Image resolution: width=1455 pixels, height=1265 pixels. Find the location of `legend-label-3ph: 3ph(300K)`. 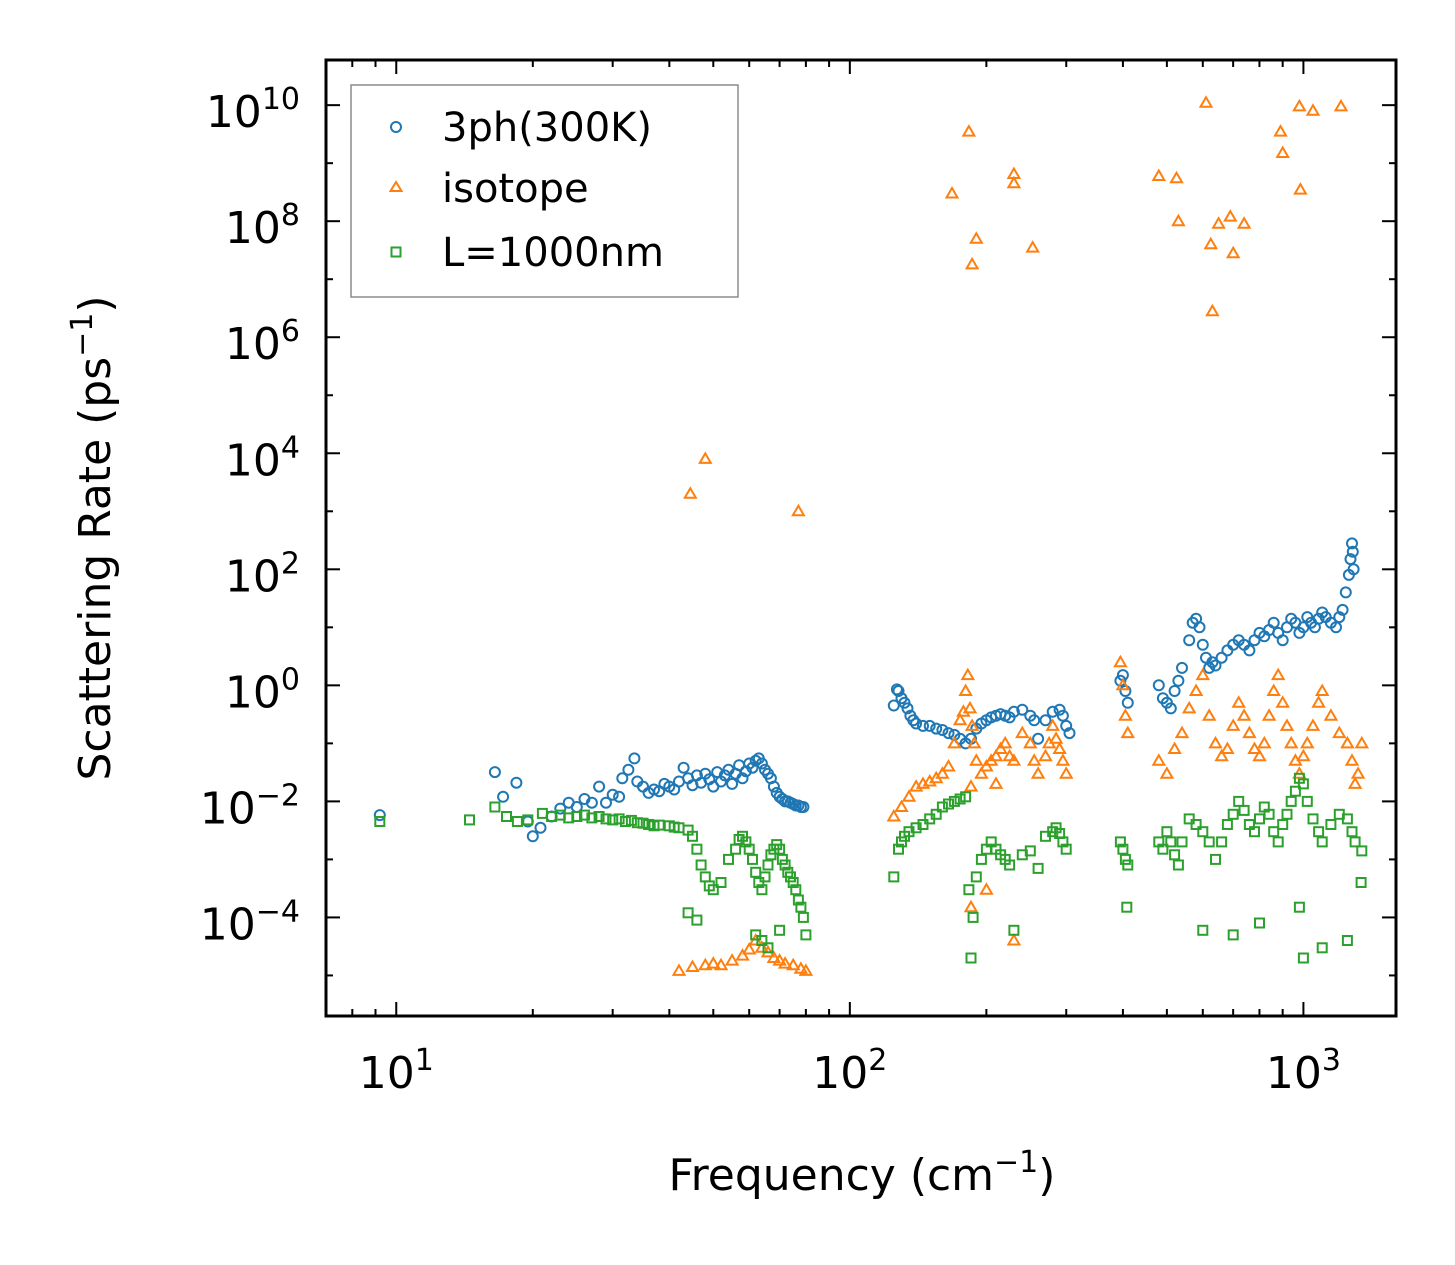

legend-label-3ph: 3ph(300K) is located at coordinates (547, 128).